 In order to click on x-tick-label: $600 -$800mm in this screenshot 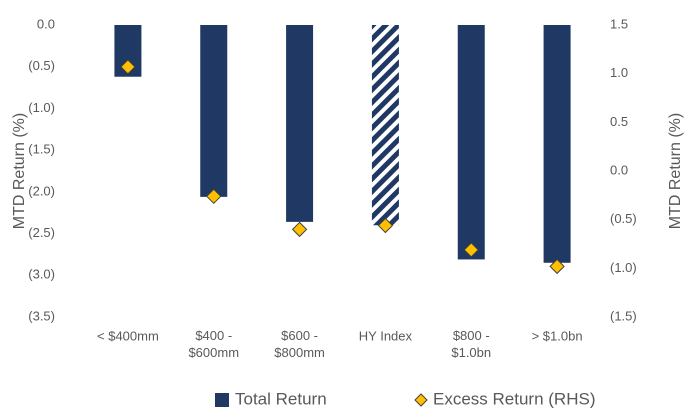, I will do `click(299, 344)`.